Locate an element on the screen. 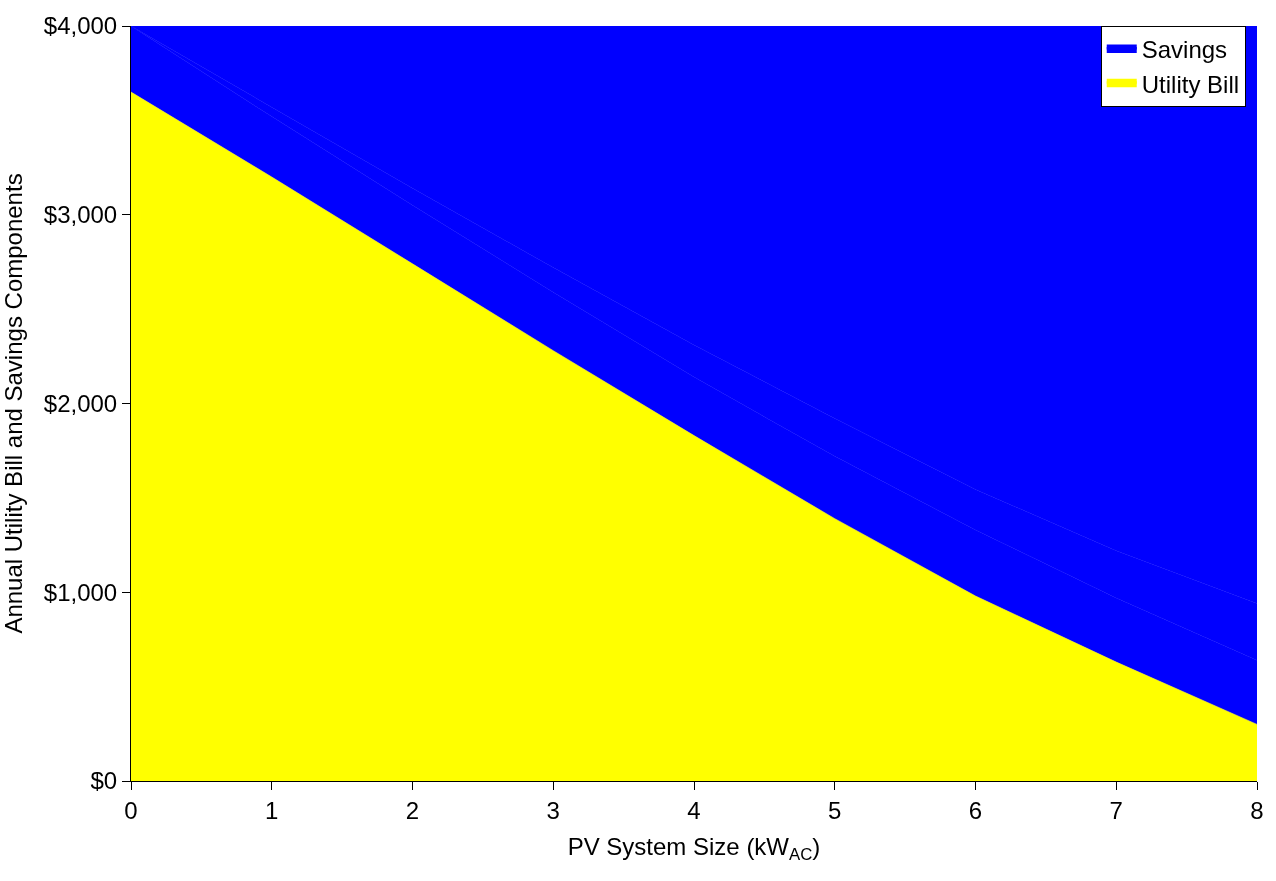 The height and width of the screenshot is (881, 1276). x-tick-label: 1 is located at coordinates (272, 810).